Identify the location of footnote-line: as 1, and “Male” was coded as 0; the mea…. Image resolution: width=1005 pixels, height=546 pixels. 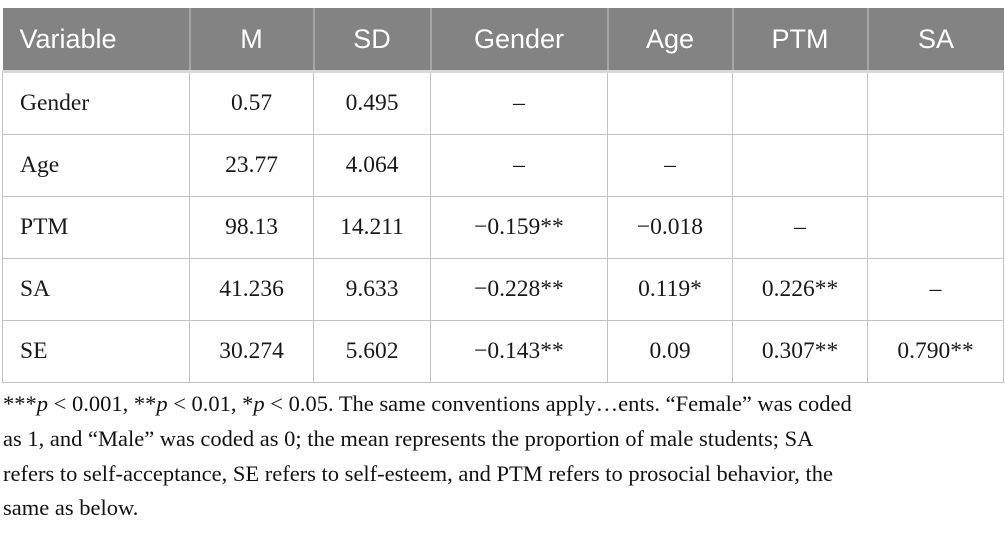
(408, 438).